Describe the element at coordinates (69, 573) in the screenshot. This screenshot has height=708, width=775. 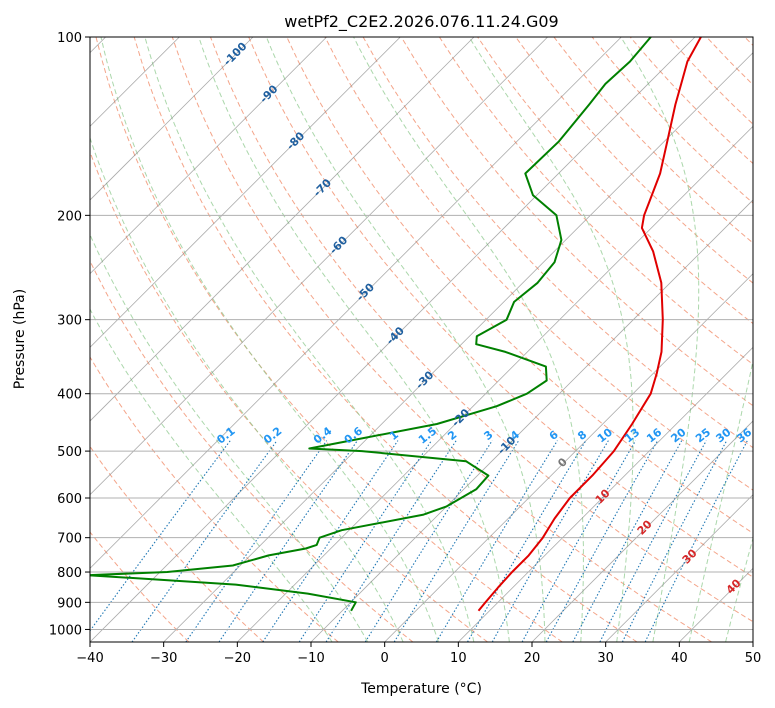
I see `y-tick-label: 800` at that location.